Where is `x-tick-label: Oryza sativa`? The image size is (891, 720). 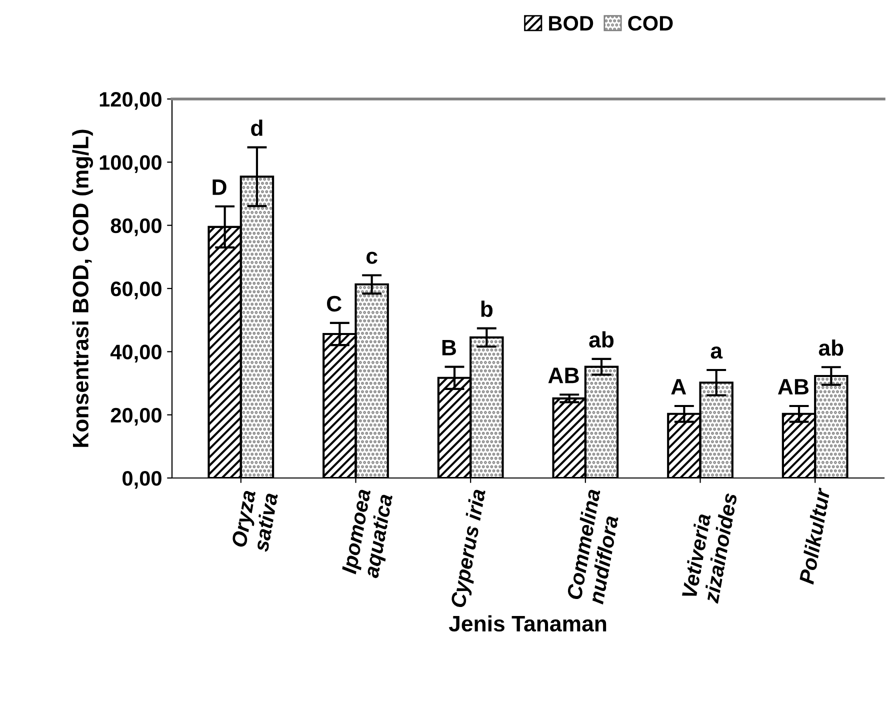 x-tick-label: Oryza sativa is located at coordinates (254, 521).